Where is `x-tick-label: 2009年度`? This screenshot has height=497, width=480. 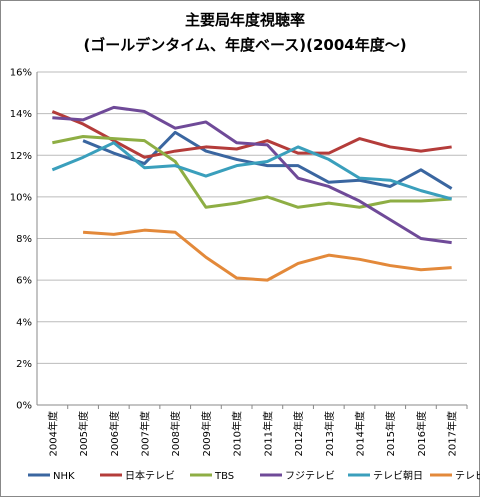 x-tick-label: 2009年度 is located at coordinates (206, 433).